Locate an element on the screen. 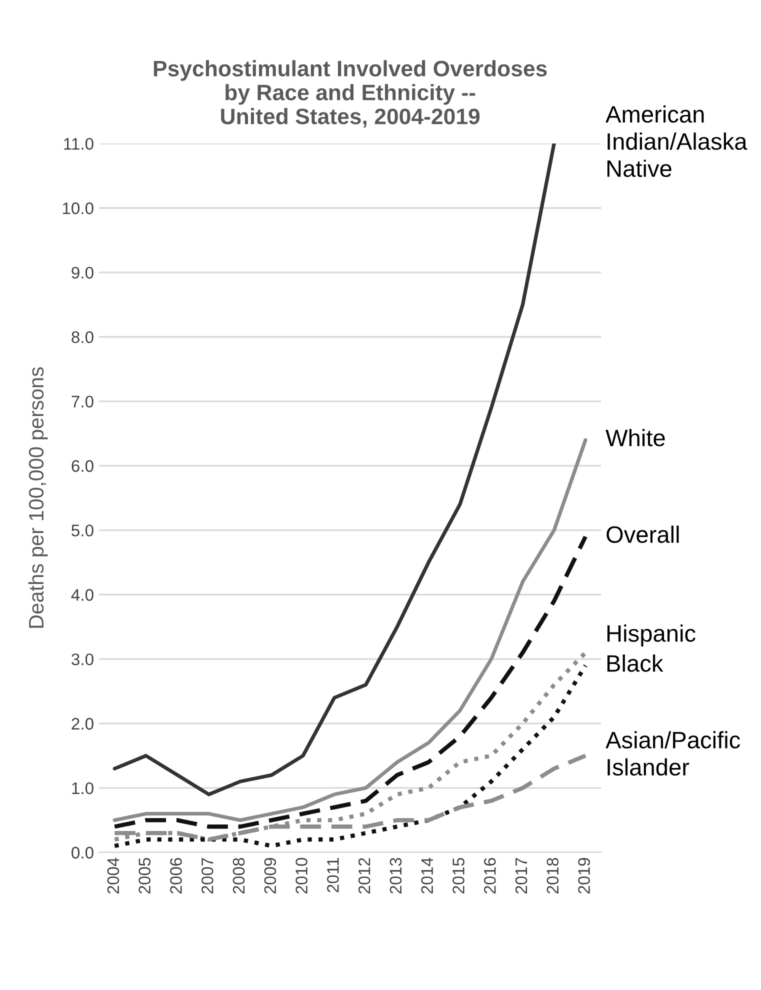  x-tick-label: 2017 is located at coordinates (521, 876).